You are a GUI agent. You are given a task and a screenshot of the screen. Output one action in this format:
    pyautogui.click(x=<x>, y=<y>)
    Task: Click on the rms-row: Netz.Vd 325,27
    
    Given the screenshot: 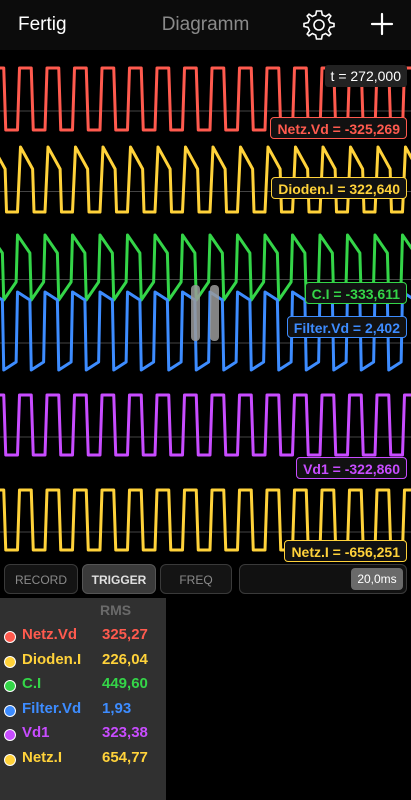 What is the action you would take?
    pyautogui.click(x=83, y=638)
    